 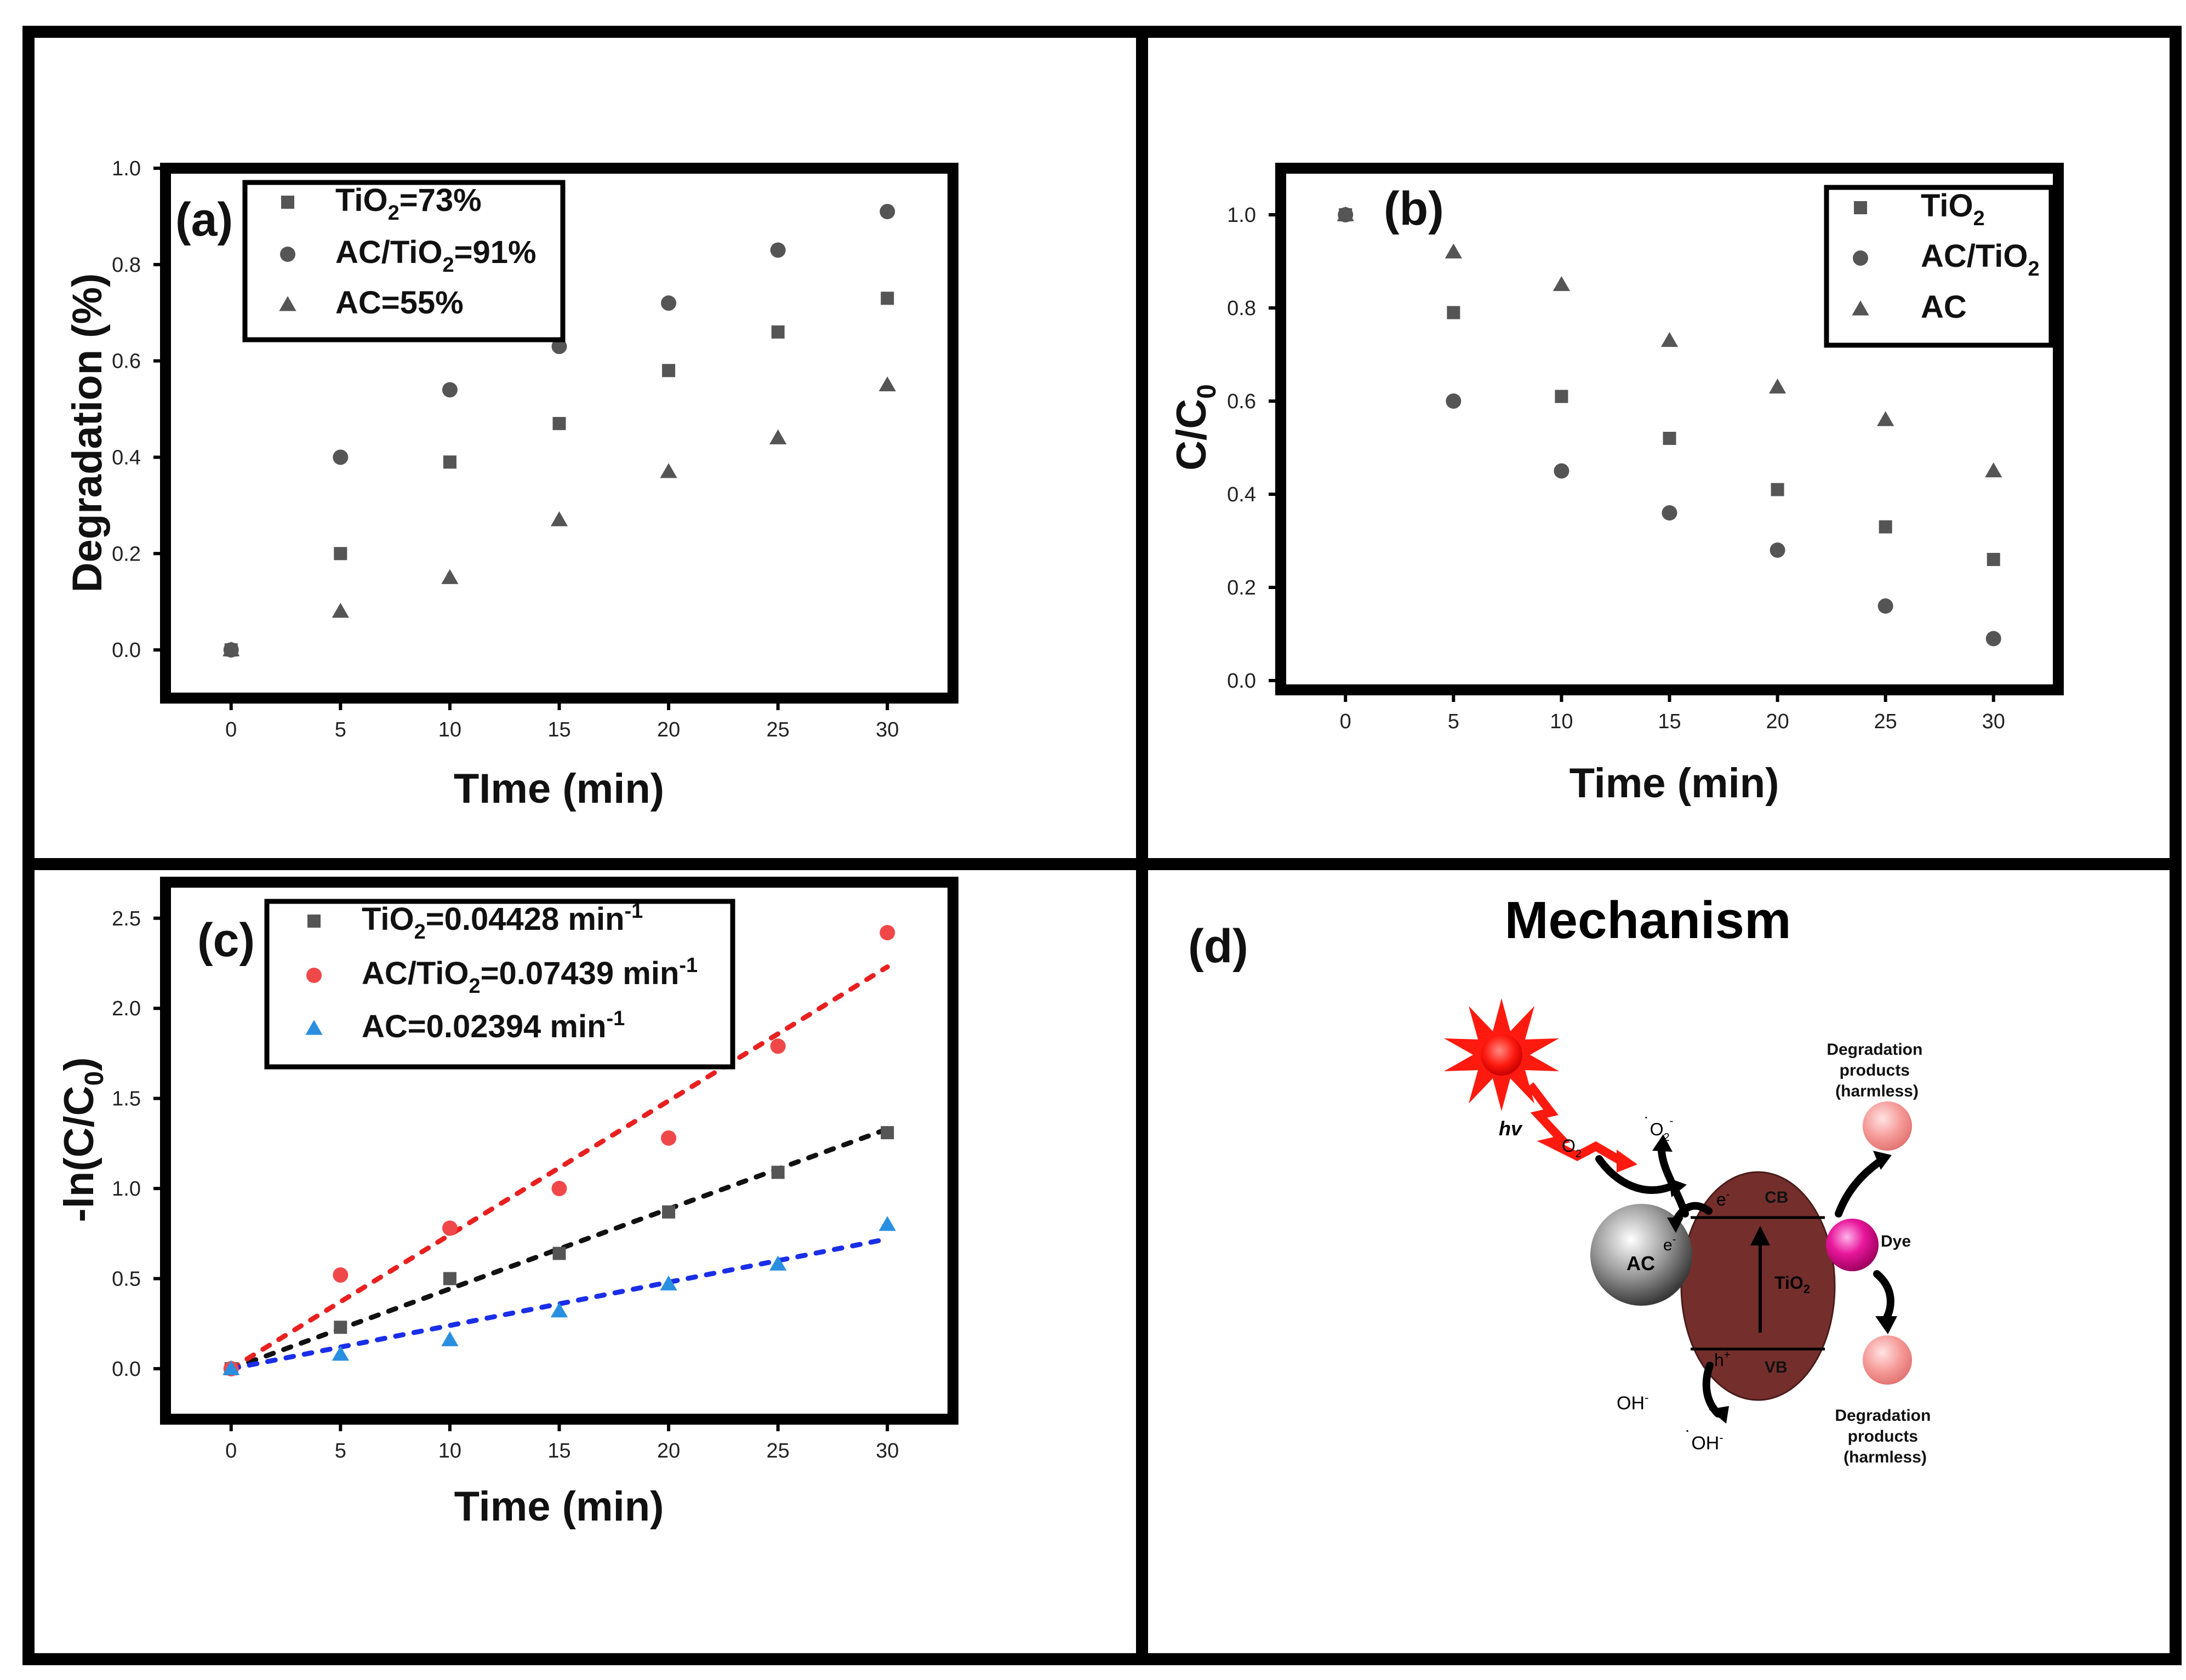 I want to click on panel-b-ylabel-sub: 0, so click(x=1207, y=391).